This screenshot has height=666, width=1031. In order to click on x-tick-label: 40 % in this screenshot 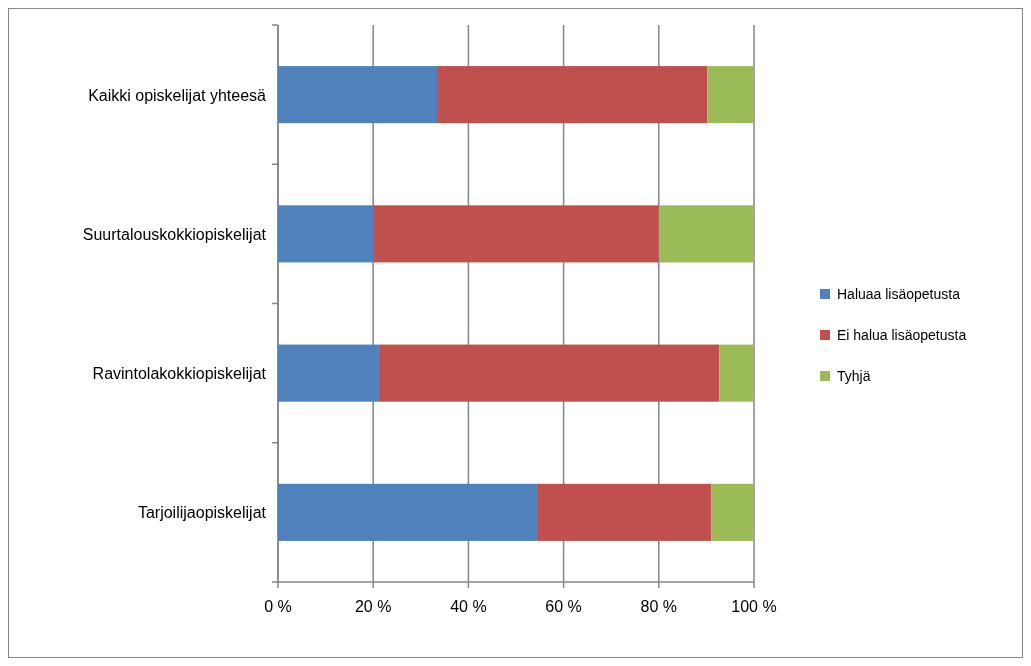, I will do `click(468, 606)`.